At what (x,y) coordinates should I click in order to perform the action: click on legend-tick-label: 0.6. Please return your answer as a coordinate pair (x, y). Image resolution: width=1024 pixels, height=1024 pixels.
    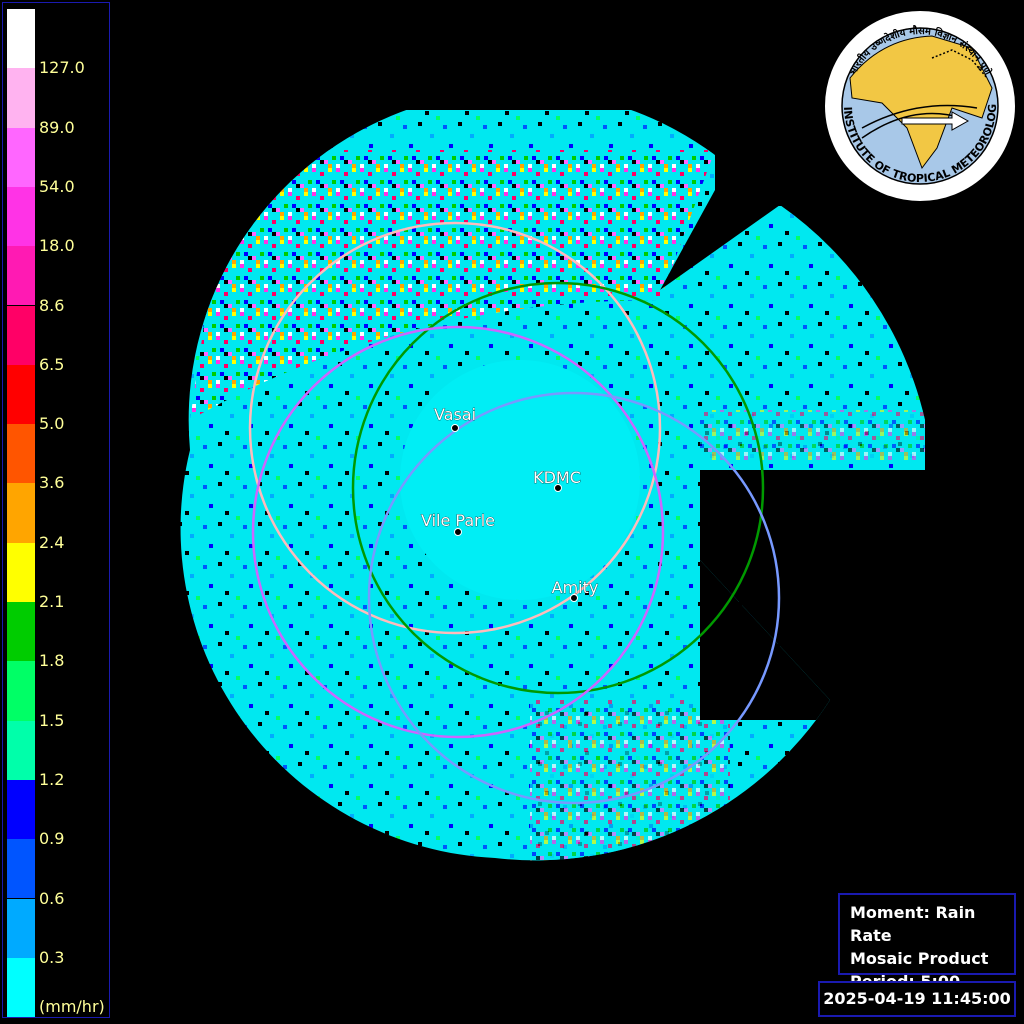
    Looking at the image, I should click on (52, 898).